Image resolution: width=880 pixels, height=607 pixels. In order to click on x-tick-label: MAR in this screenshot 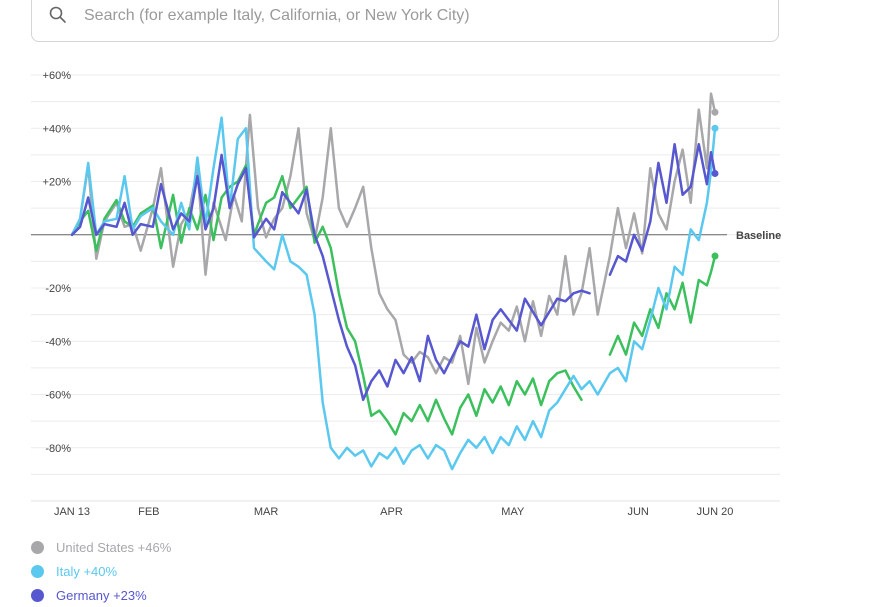, I will do `click(266, 512)`.